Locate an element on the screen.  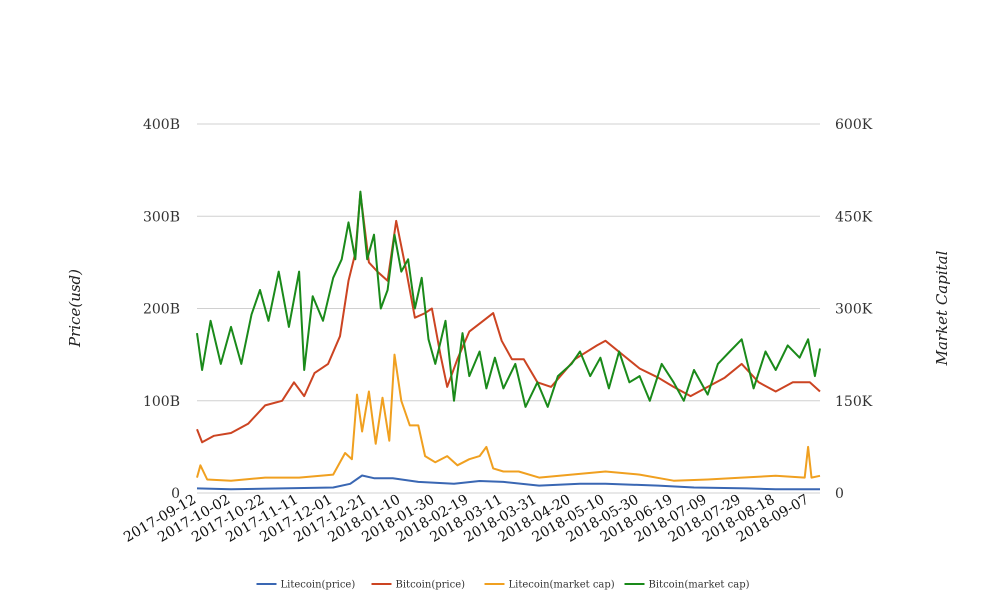
left-tick-label: 200B is located at coordinates (161, 310).